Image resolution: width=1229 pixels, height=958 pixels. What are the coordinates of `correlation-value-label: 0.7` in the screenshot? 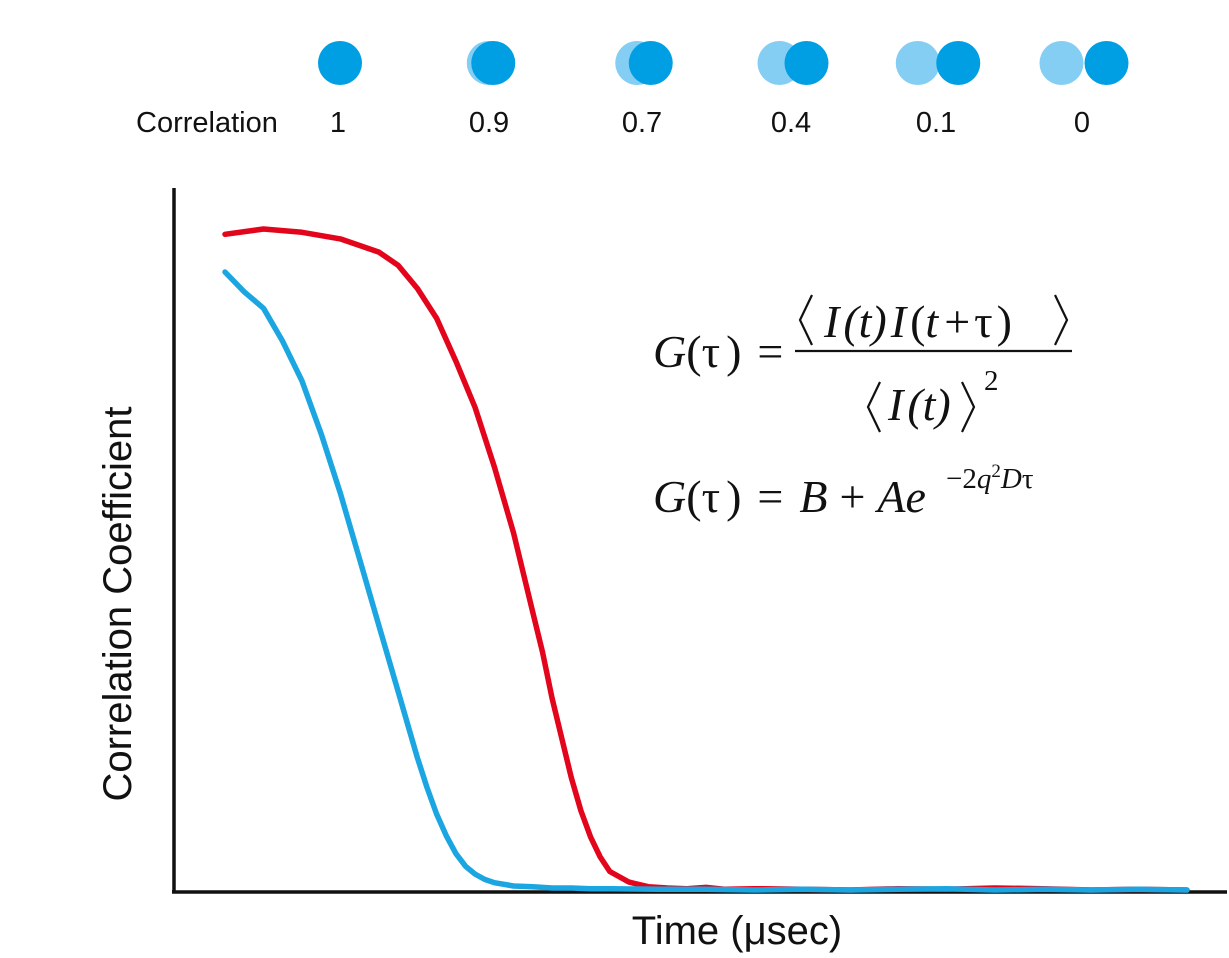 It's located at (642, 123).